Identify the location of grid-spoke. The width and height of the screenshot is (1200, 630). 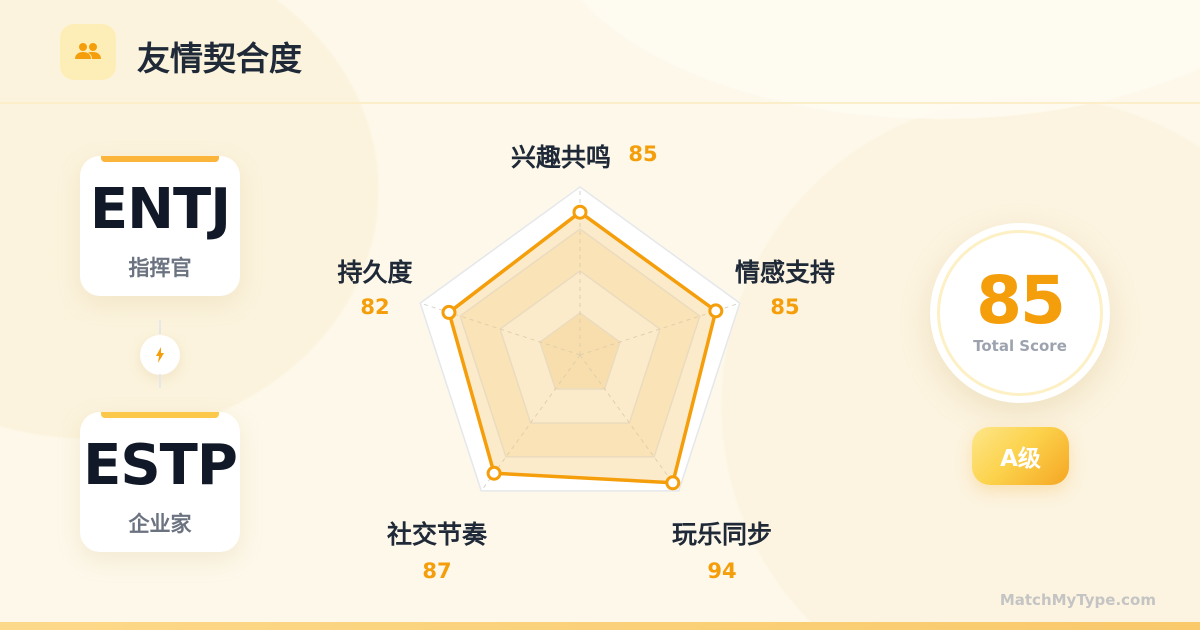
(629, 423).